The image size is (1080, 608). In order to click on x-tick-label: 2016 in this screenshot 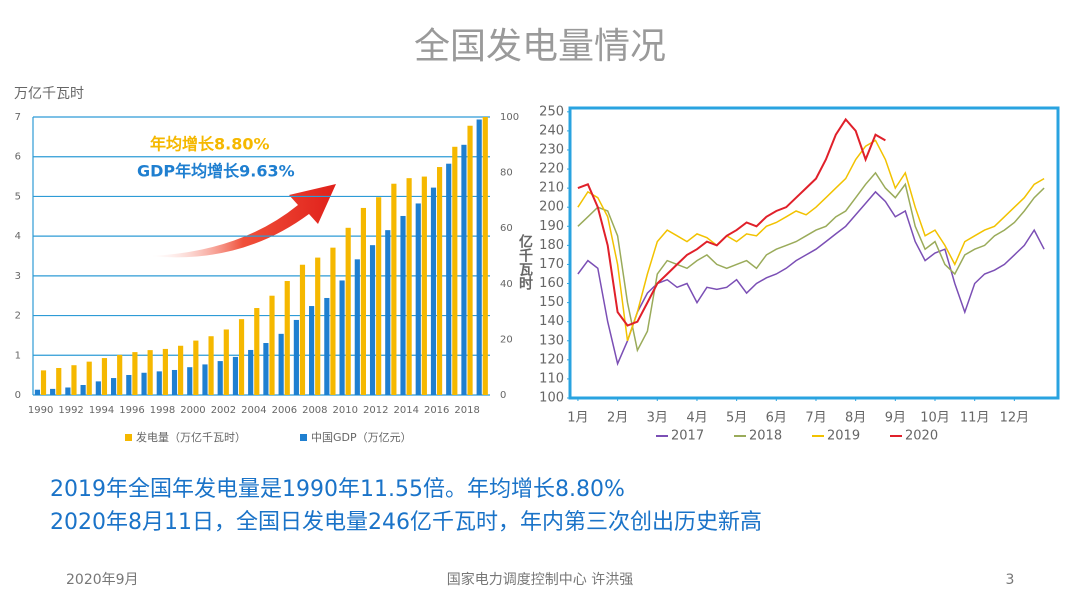, I will do `click(436, 410)`.